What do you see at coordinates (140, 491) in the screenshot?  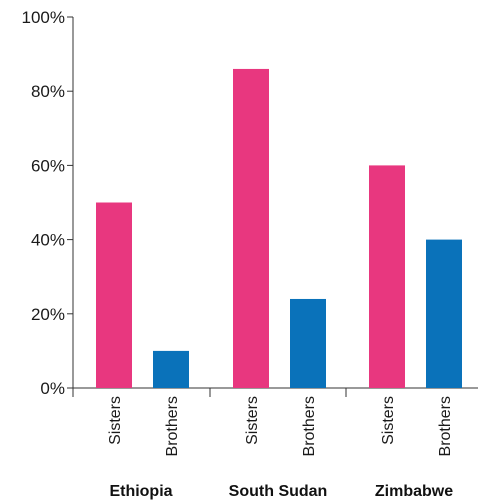 I see `group-label: Ethiopia` at bounding box center [140, 491].